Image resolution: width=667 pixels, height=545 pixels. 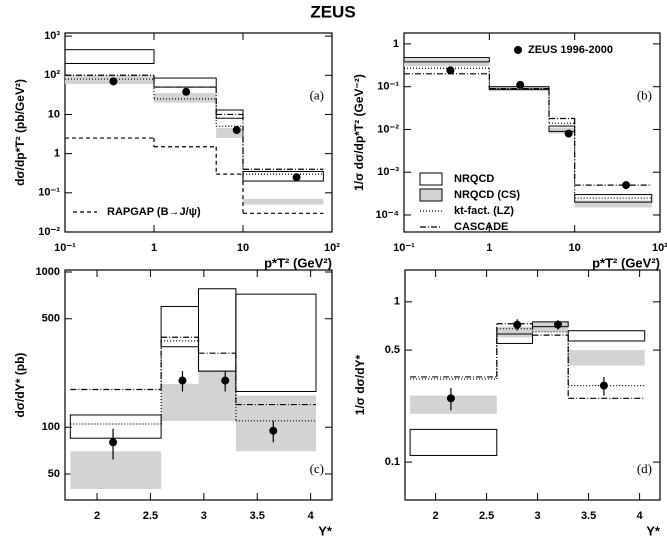 I want to click on y-tick-label: 10, so click(x=54, y=114).